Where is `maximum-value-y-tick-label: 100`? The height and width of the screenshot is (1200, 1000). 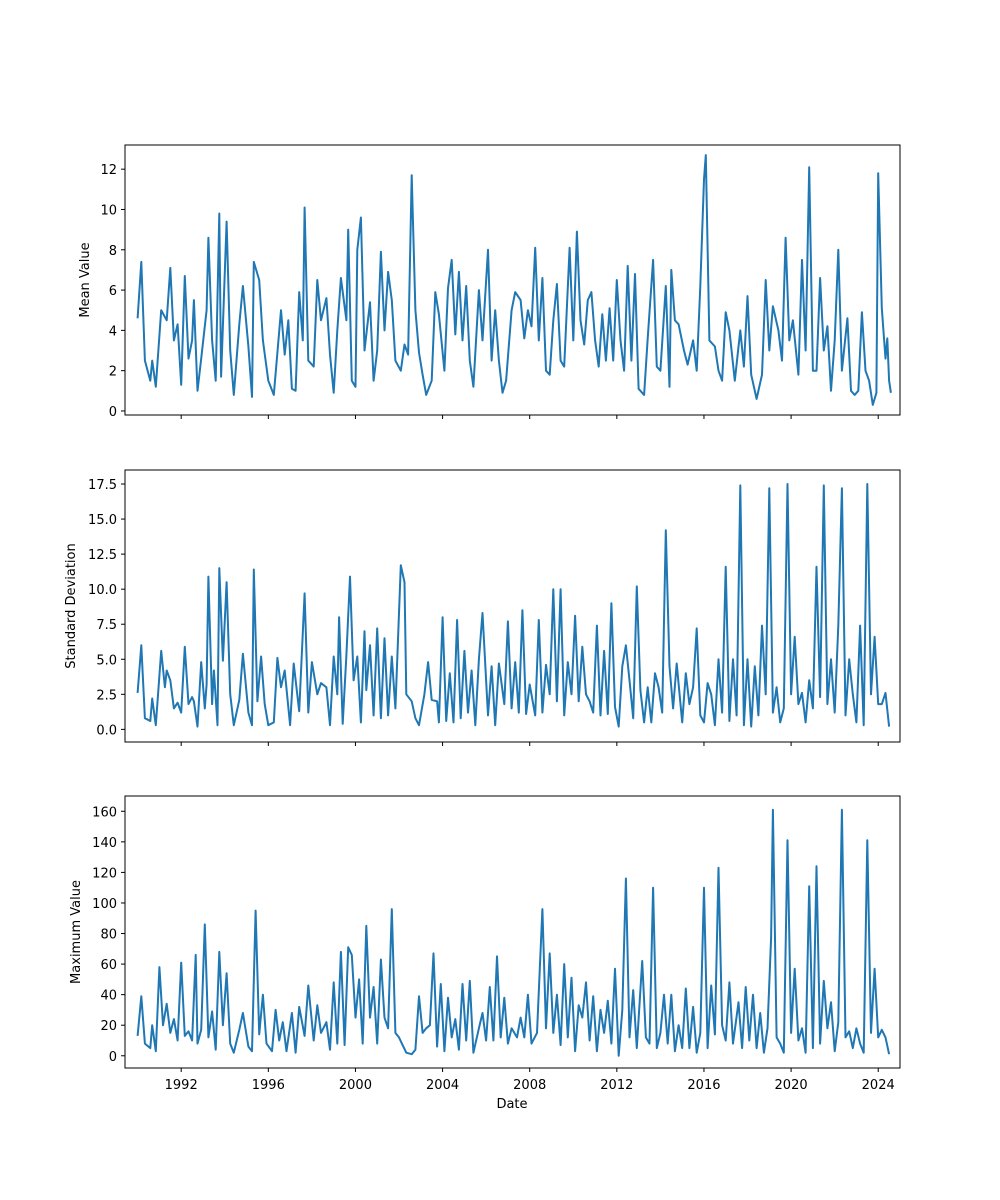
maximum-value-y-tick-label: 100 is located at coordinates (104, 904).